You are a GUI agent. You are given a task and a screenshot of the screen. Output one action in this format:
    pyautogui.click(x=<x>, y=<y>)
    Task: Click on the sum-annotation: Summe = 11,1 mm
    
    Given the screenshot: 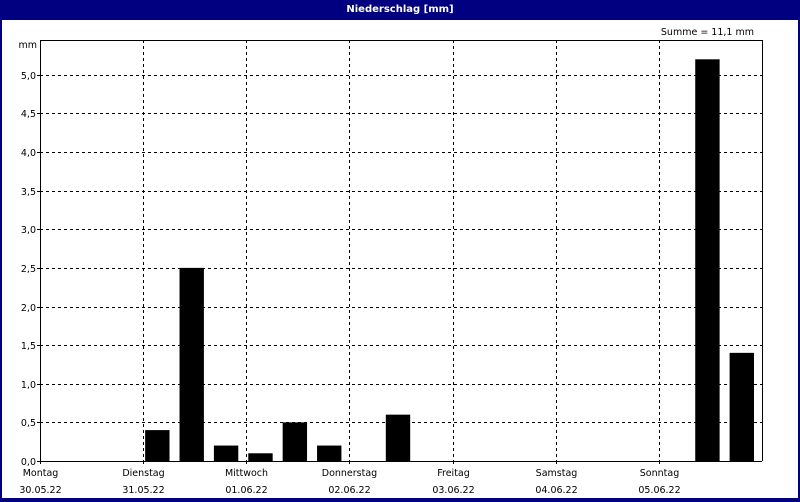 What is the action you would take?
    pyautogui.click(x=707, y=32)
    